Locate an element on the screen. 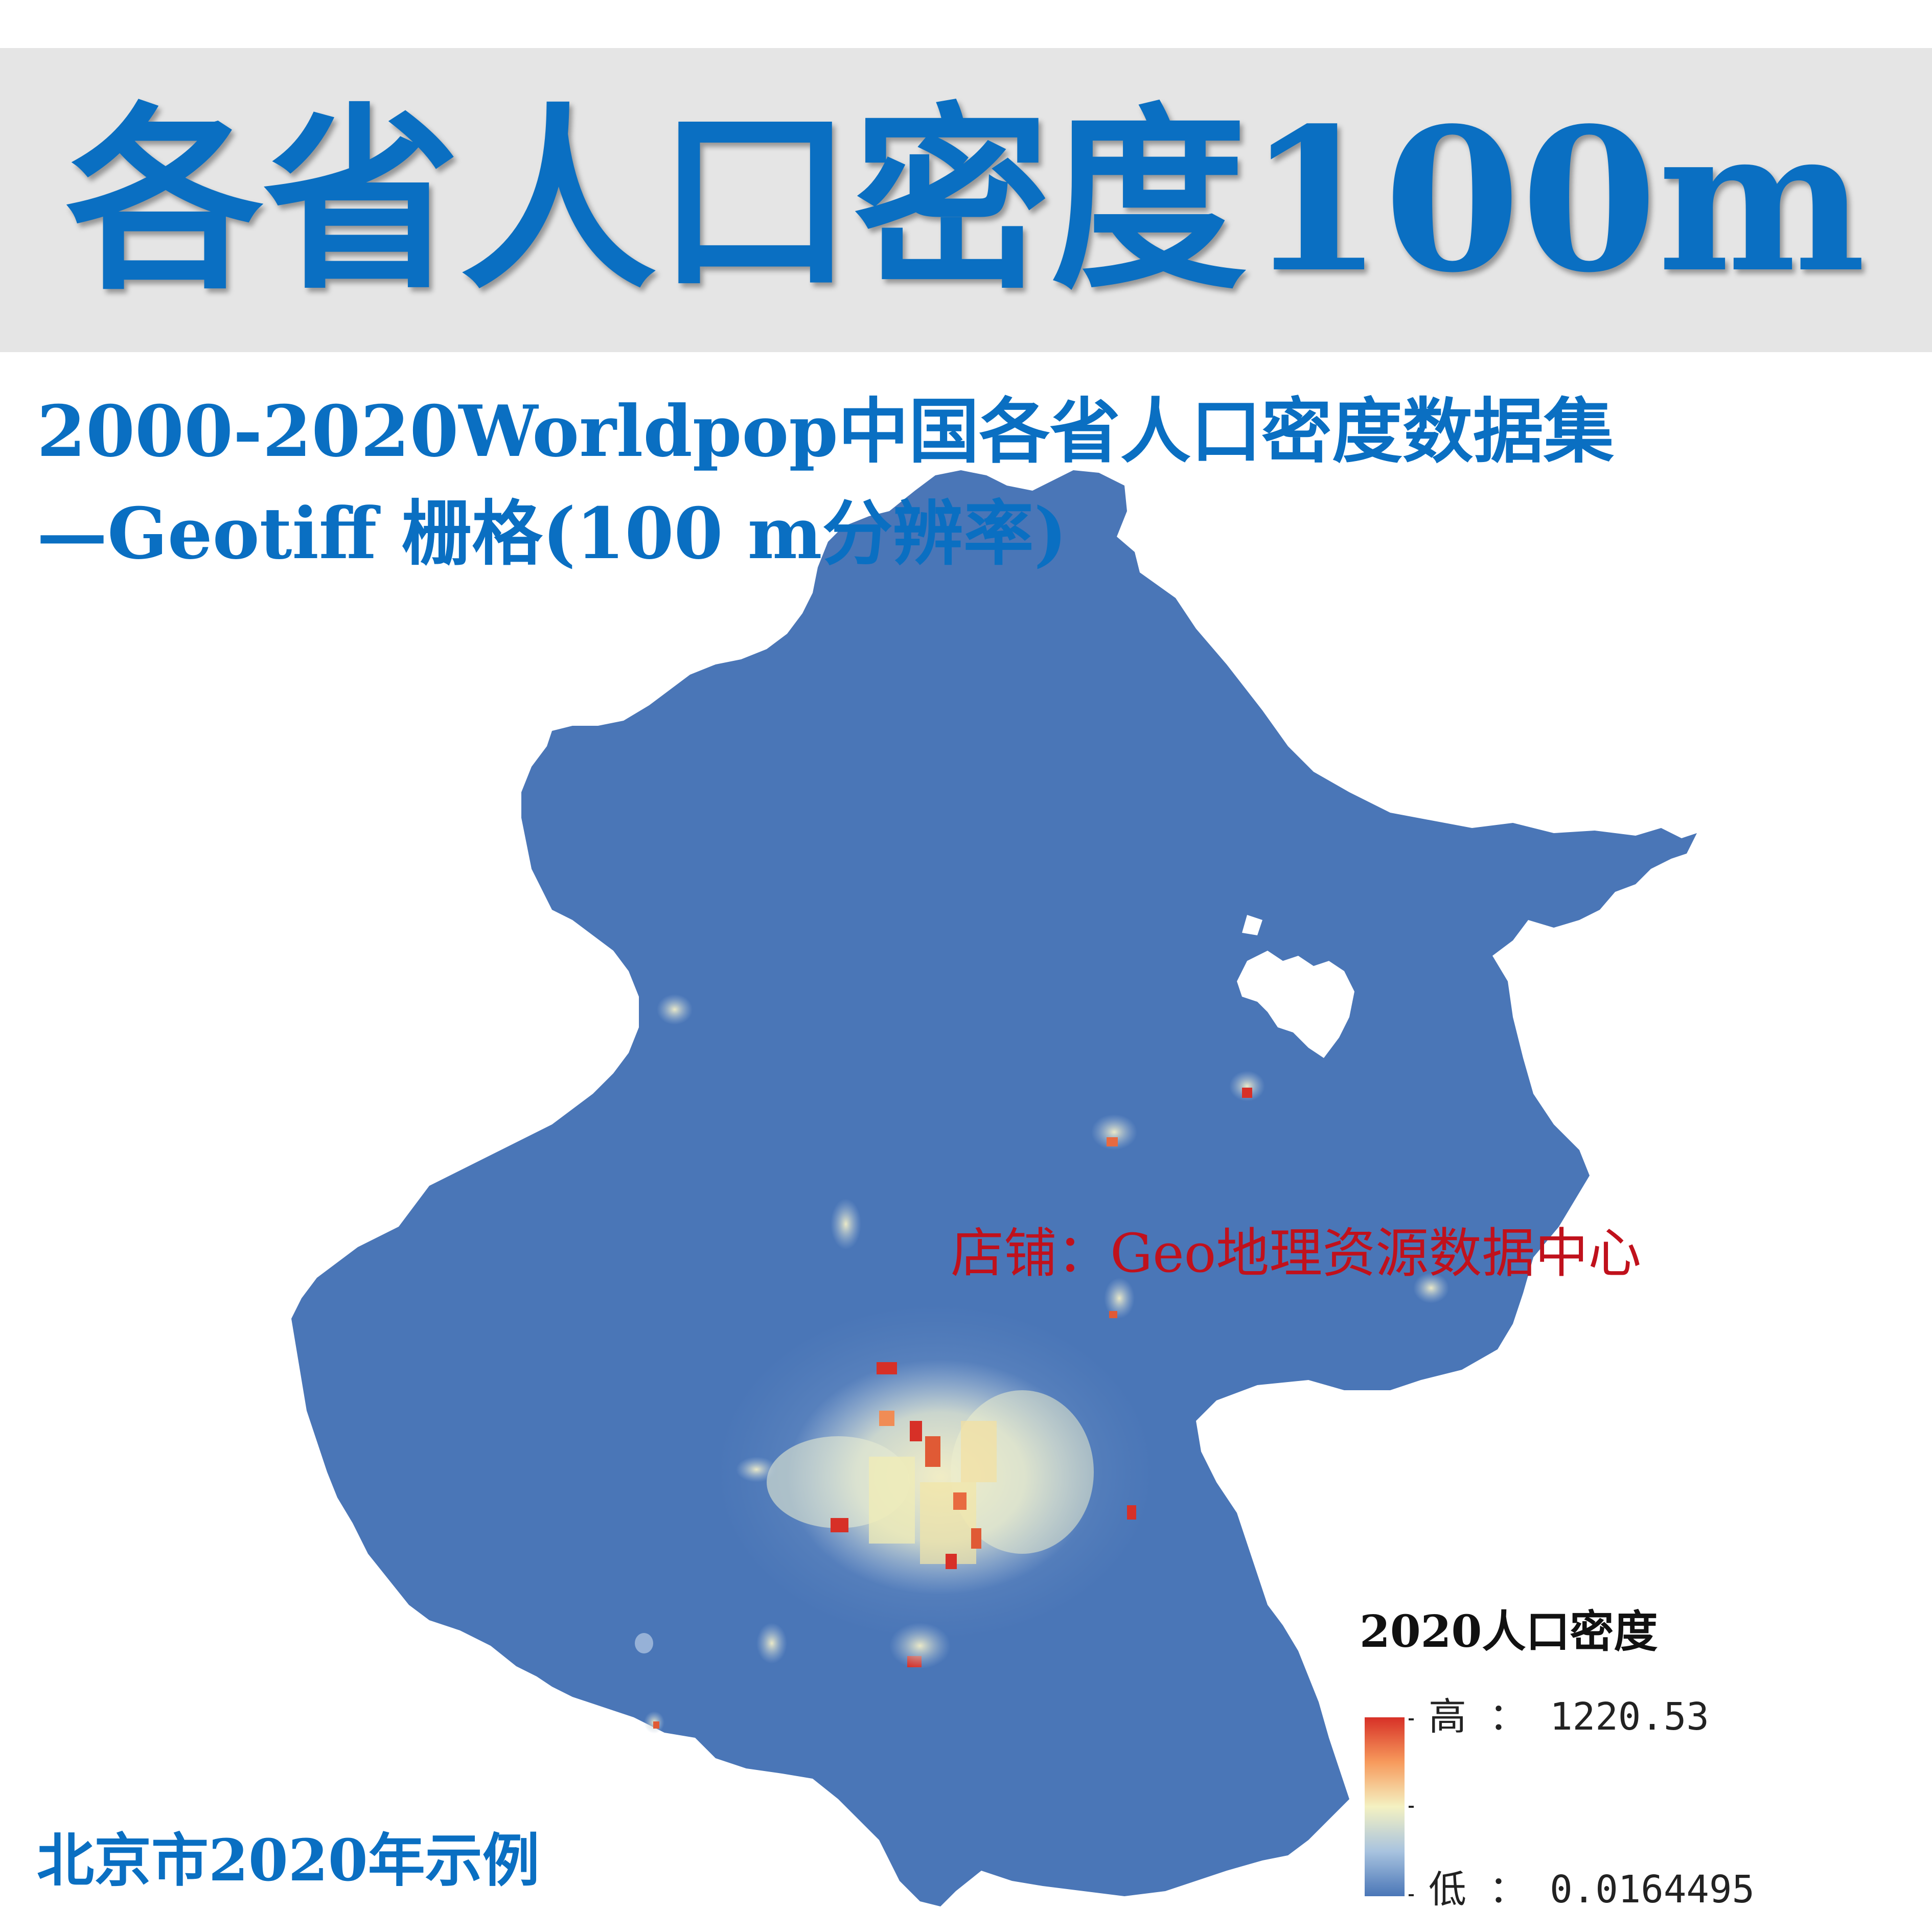 The height and width of the screenshot is (1932, 1932). subtitle-line-2: —Geotiff 栅格(100 m分辨率) is located at coordinates (552, 533).